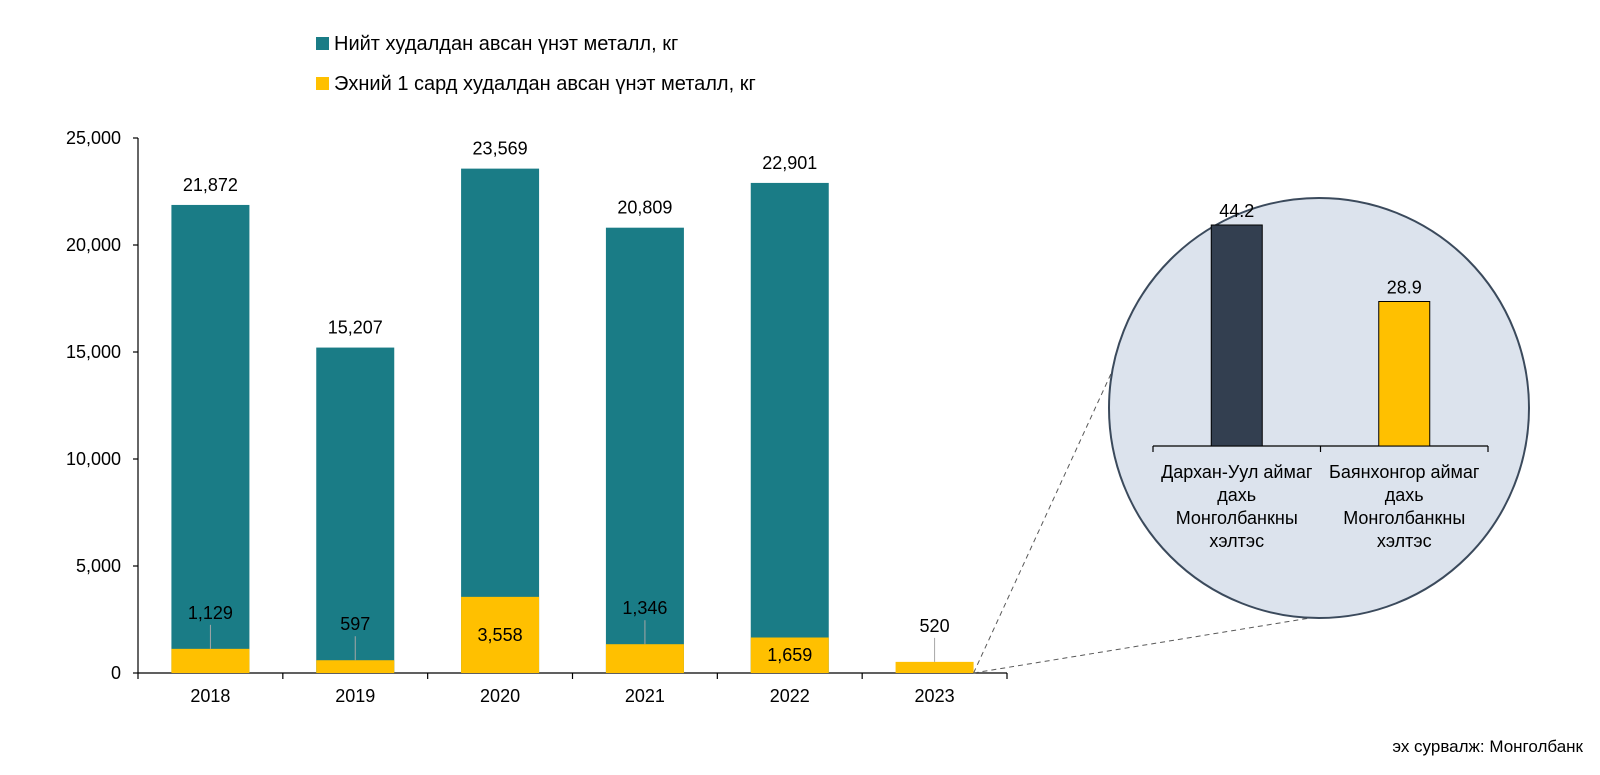  I want to click on y-axis: 0 5,000 10,000 15,000 20,000 25,000, so click(102, 405).